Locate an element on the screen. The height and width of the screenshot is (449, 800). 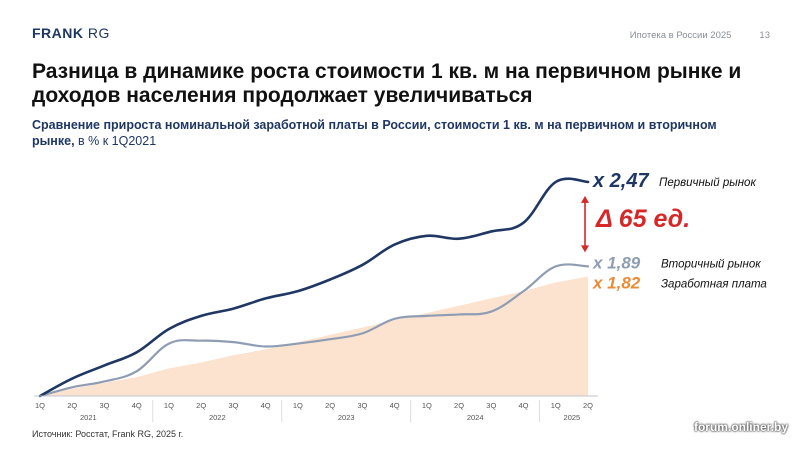
salary-multiplier: x 1,82 is located at coordinates (616, 283).